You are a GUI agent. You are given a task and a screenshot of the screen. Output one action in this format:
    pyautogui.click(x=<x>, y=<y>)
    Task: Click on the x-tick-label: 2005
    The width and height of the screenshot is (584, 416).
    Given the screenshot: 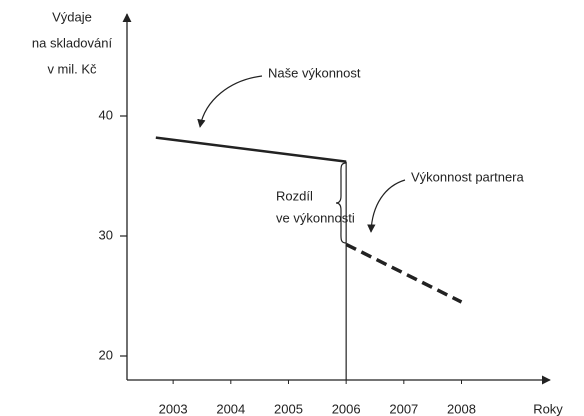 What is the action you would take?
    pyautogui.click(x=288, y=408)
    